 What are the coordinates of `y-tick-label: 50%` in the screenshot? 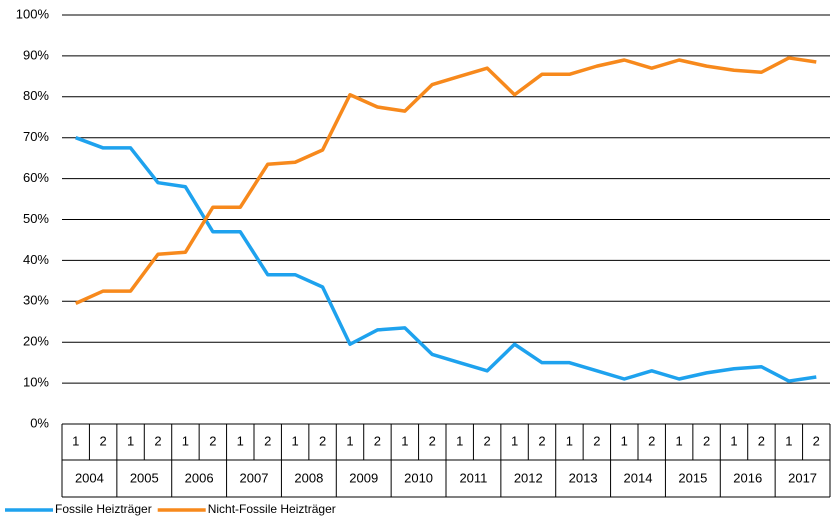 It's located at (36, 218).